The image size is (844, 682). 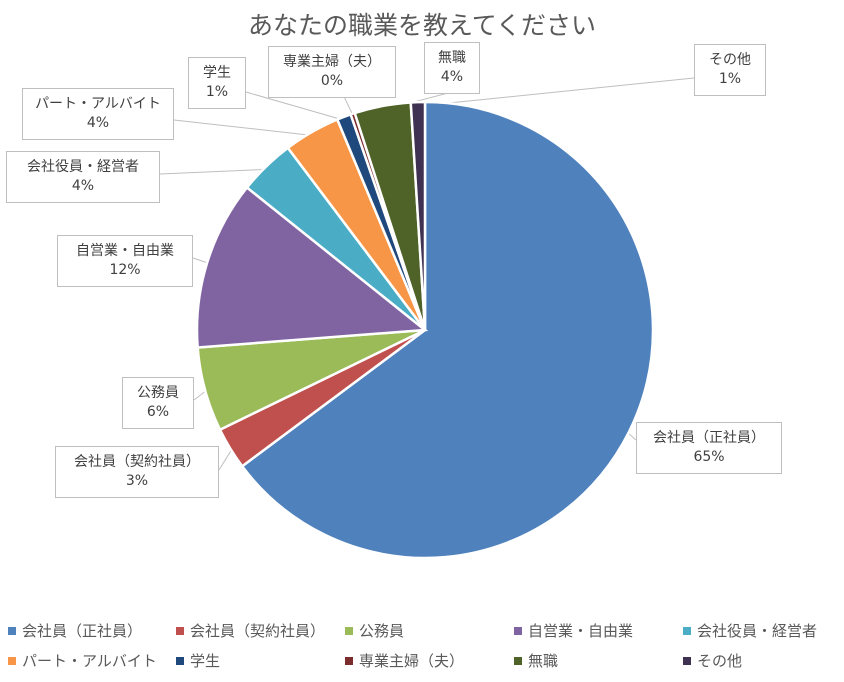 What do you see at coordinates (258, 631) in the screenshot?
I see `legend-label-1: 会社員（契約社員）` at bounding box center [258, 631].